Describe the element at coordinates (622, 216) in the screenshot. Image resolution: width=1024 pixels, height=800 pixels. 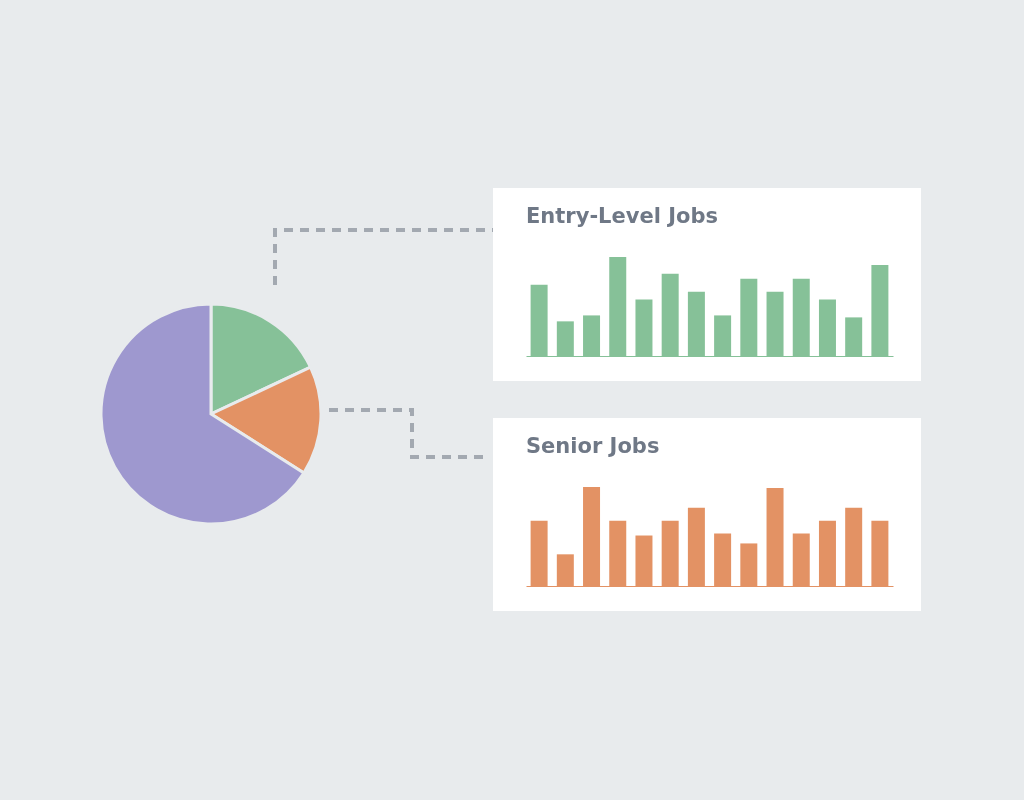
I see `chart-title: Entry-Level Jobs` at that location.